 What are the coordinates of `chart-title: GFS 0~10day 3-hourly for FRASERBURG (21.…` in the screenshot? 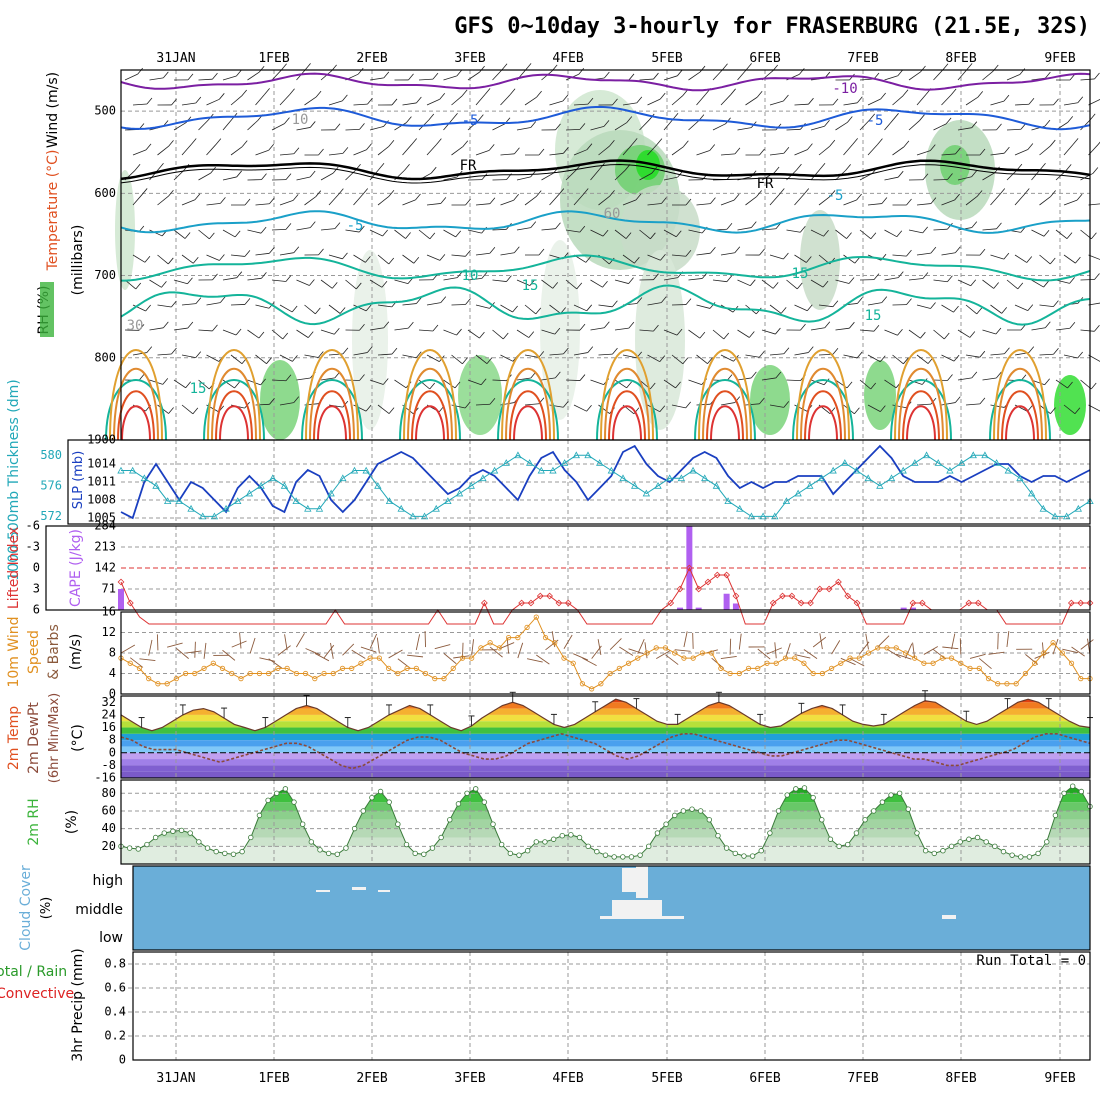 It's located at (772, 26).